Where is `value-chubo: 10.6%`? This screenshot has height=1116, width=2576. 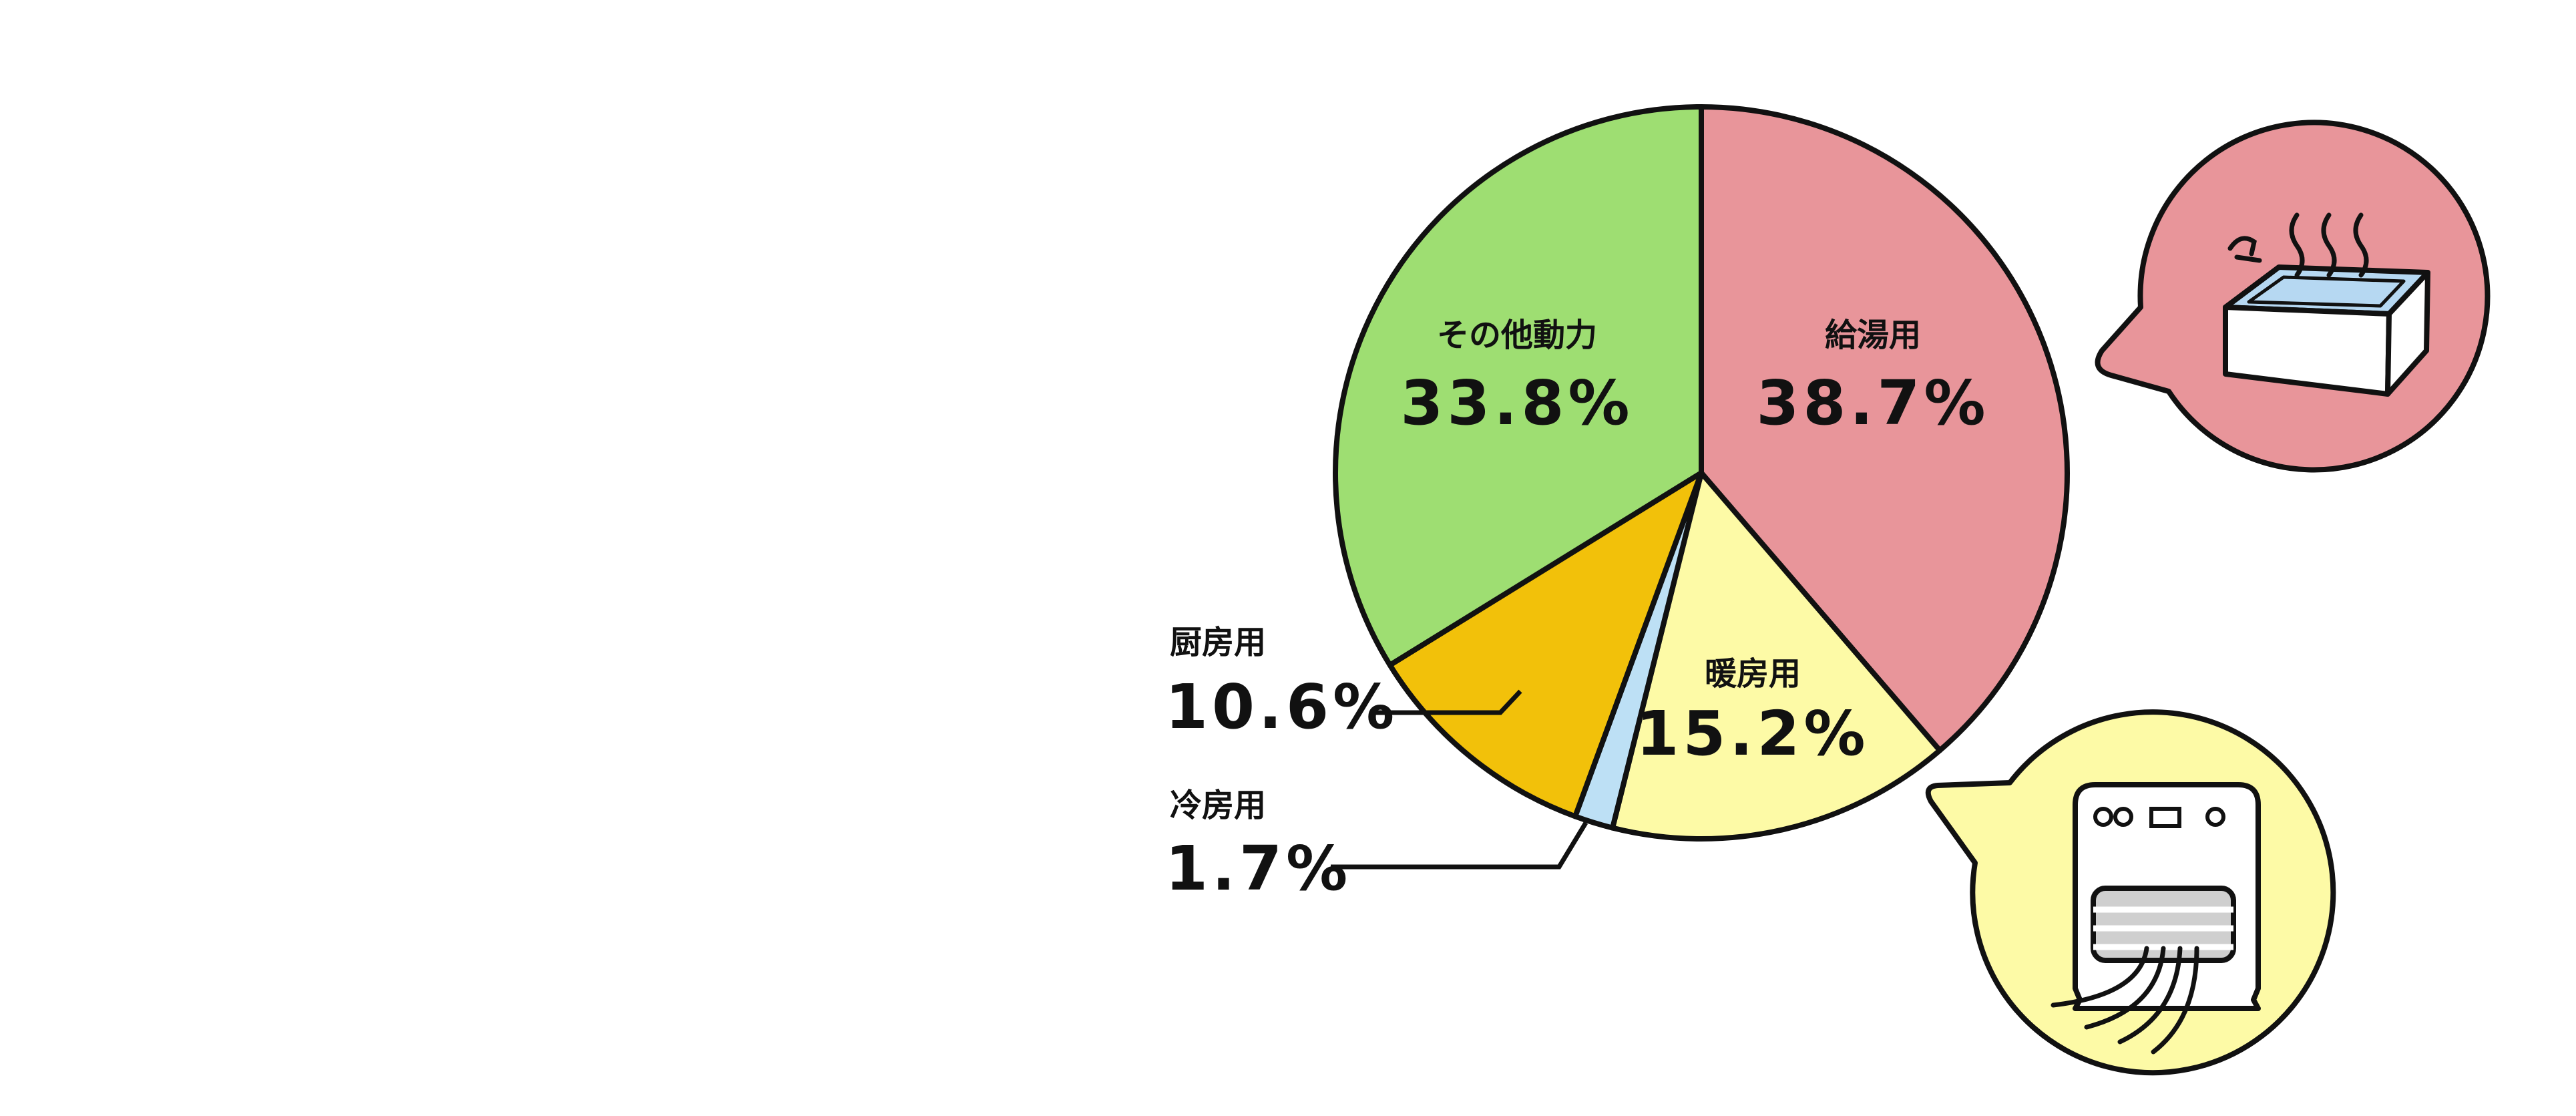 value-chubo: 10.6% is located at coordinates (1281, 707).